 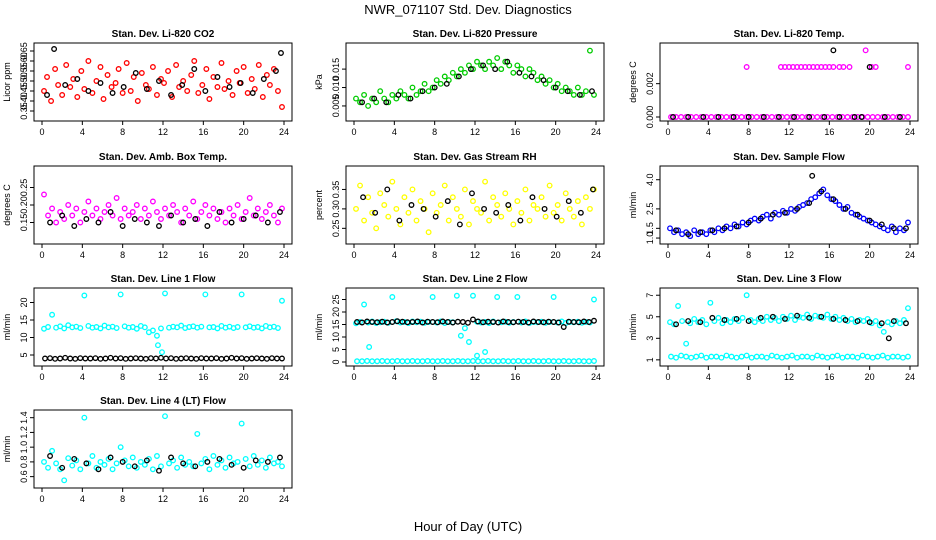 What do you see at coordinates (650, 209) in the screenshot?
I see `y-tick-label: 2.5` at bounding box center [650, 209].